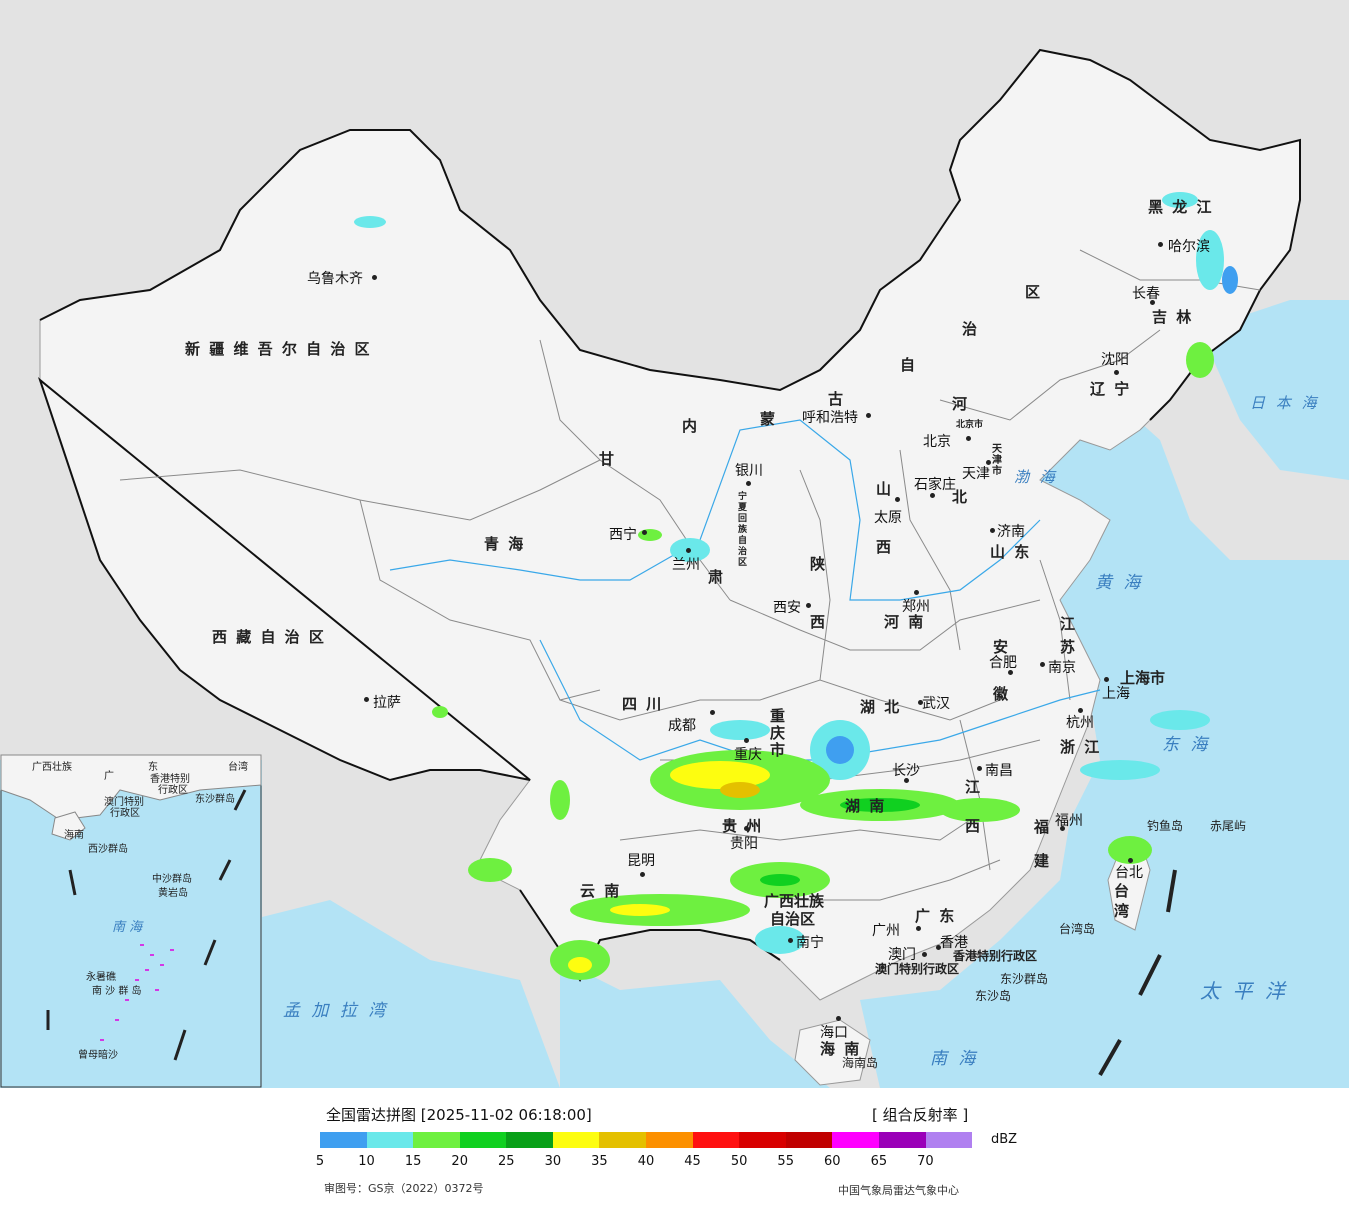 Image resolution: width=1349 pixels, height=1208 pixels. I want to click on legend-tick-label: 20, so click(459, 1161).